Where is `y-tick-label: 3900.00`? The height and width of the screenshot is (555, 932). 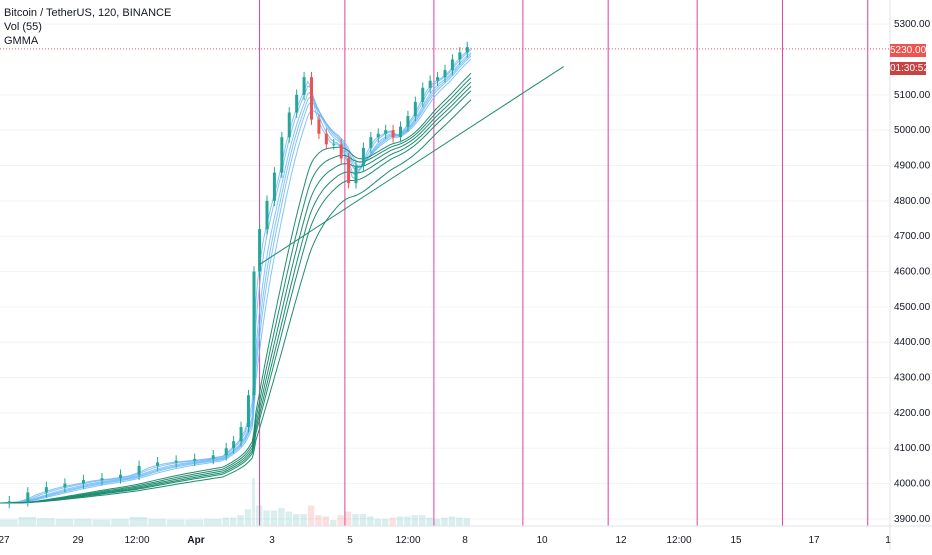 y-tick-label: 3900.00 is located at coordinates (912, 519).